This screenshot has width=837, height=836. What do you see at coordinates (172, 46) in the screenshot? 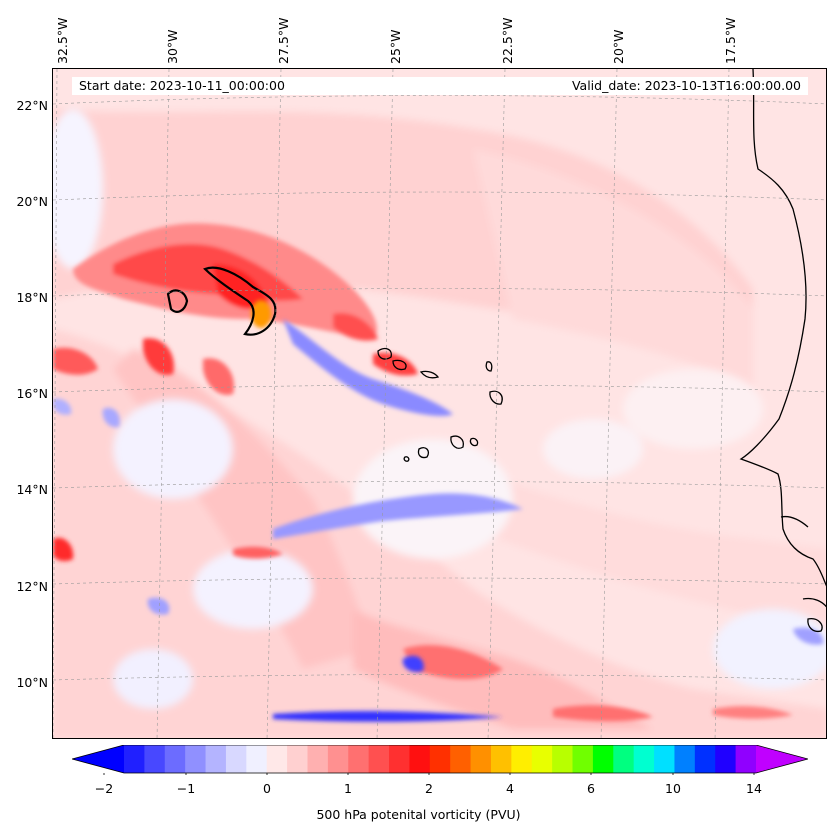
I see `lon-label: 30°W` at bounding box center [172, 46].